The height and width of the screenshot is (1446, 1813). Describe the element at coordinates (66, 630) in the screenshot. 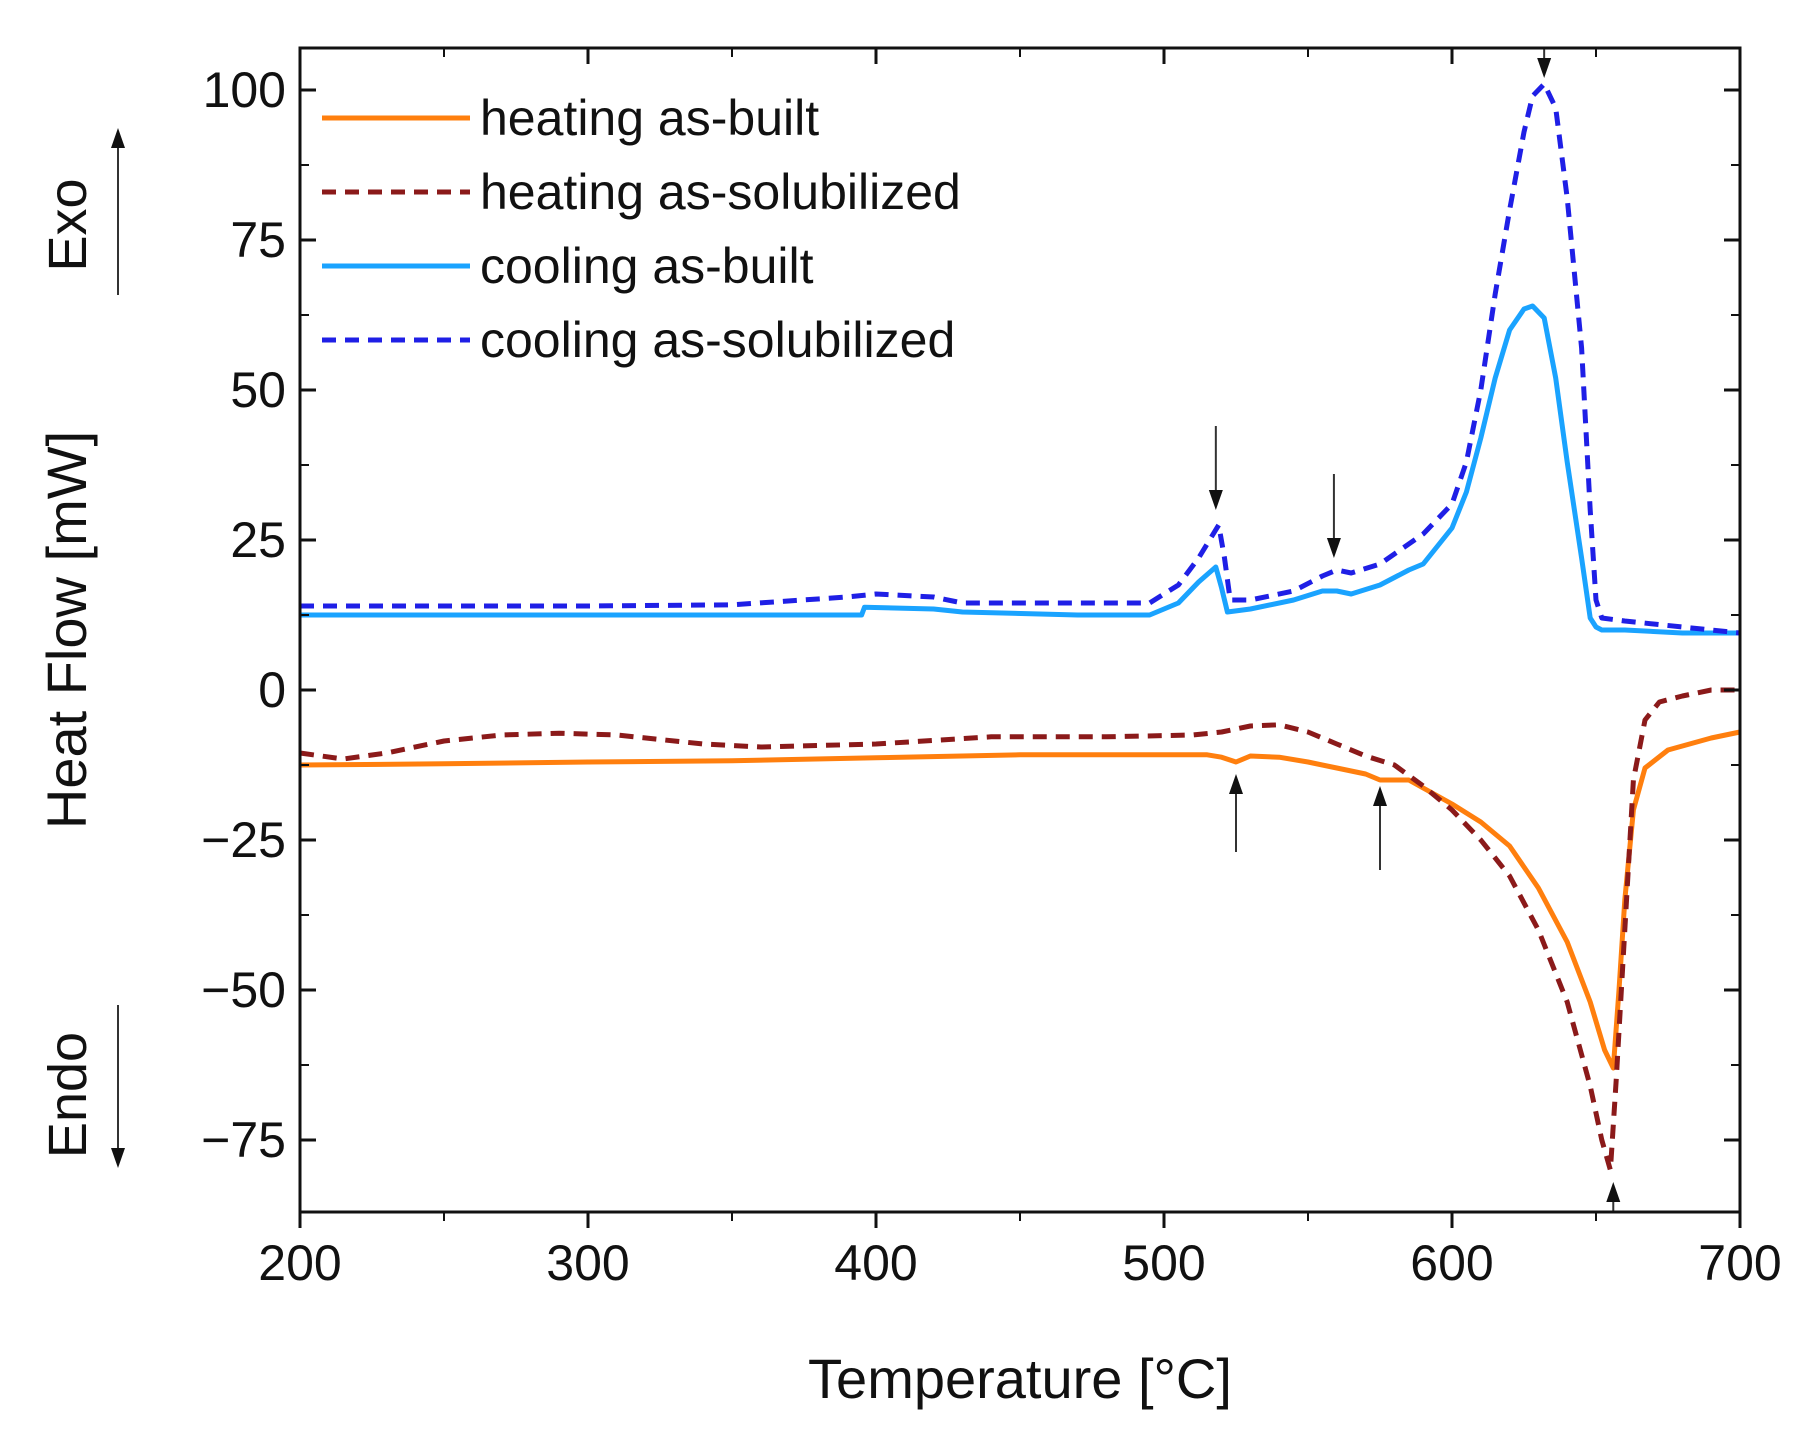

I see `y-axis-title: Heat Flow [mW]` at that location.